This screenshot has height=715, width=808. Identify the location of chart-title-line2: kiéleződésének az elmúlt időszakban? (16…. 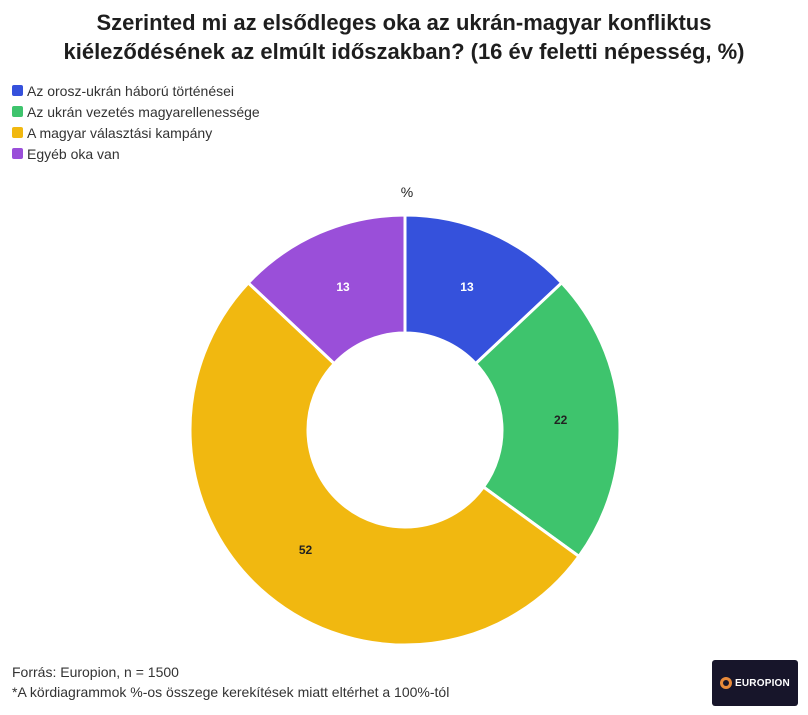
(404, 51).